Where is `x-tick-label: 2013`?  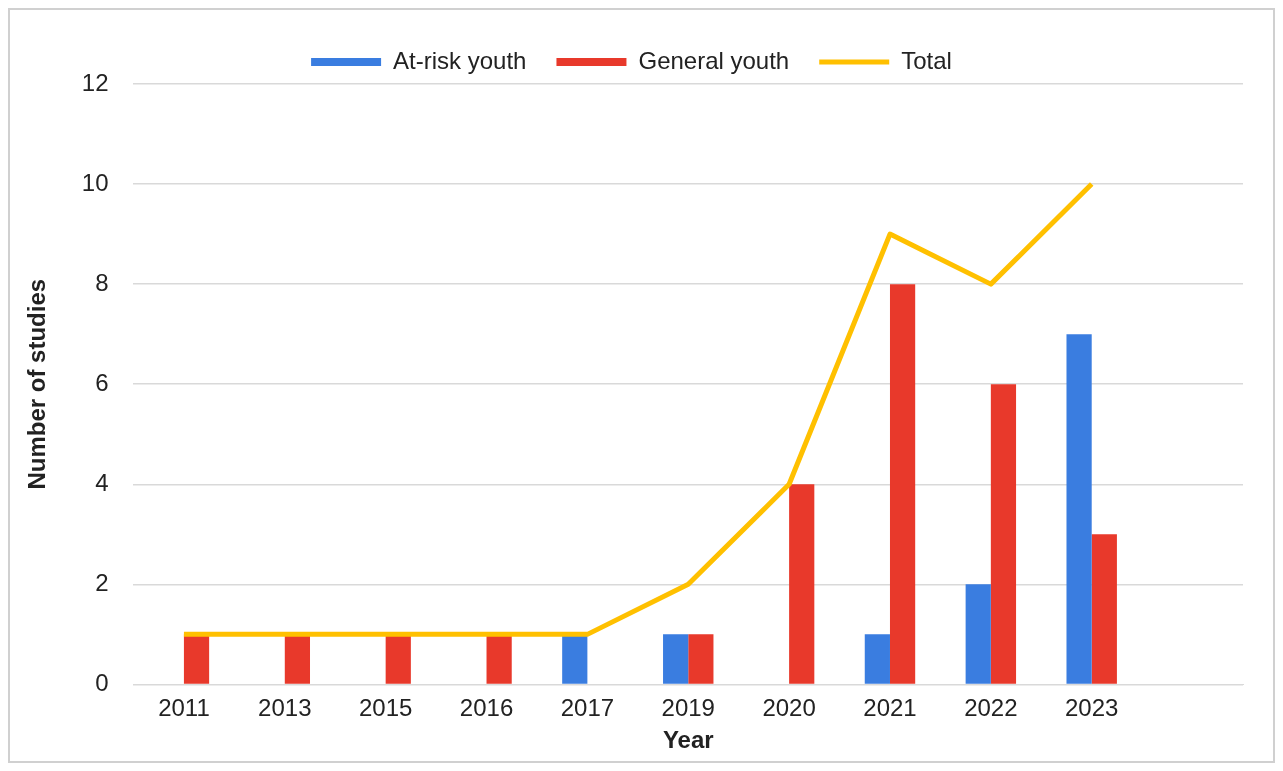
x-tick-label: 2013 is located at coordinates (285, 708).